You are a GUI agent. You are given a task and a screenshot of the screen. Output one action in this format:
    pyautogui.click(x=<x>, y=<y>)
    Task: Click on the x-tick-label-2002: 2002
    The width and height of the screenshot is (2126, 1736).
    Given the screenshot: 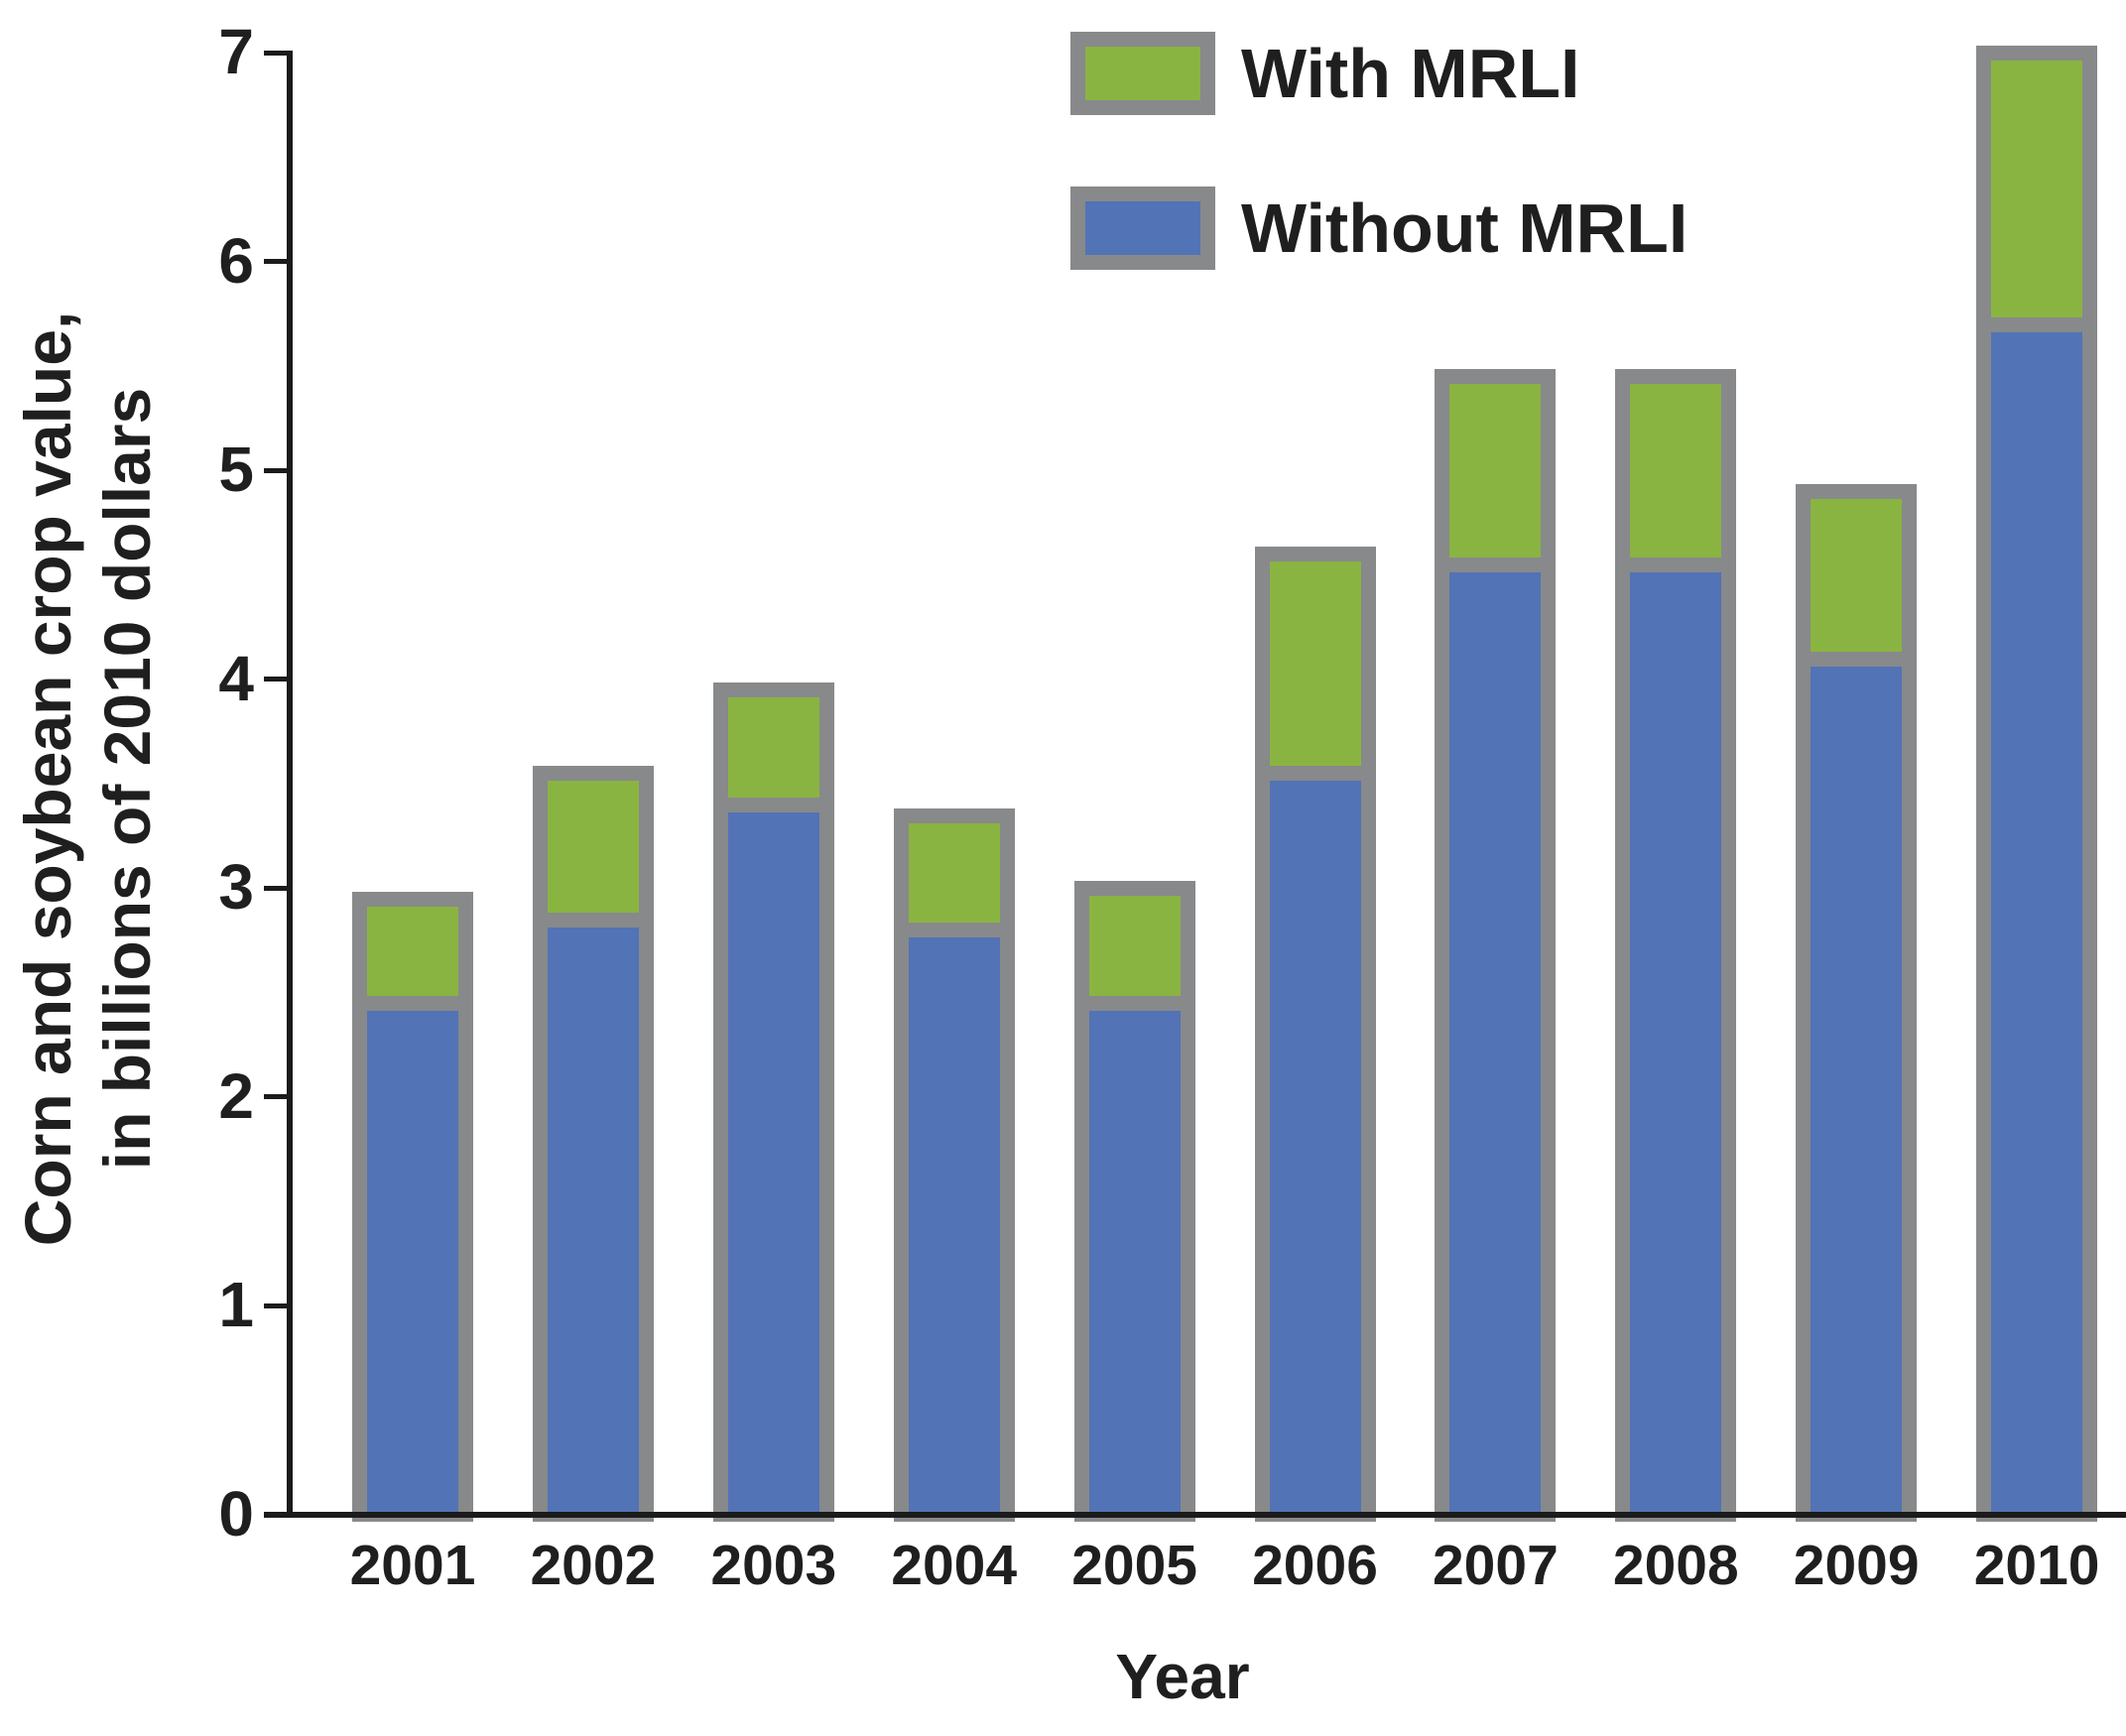 What is the action you would take?
    pyautogui.click(x=593, y=1565)
    